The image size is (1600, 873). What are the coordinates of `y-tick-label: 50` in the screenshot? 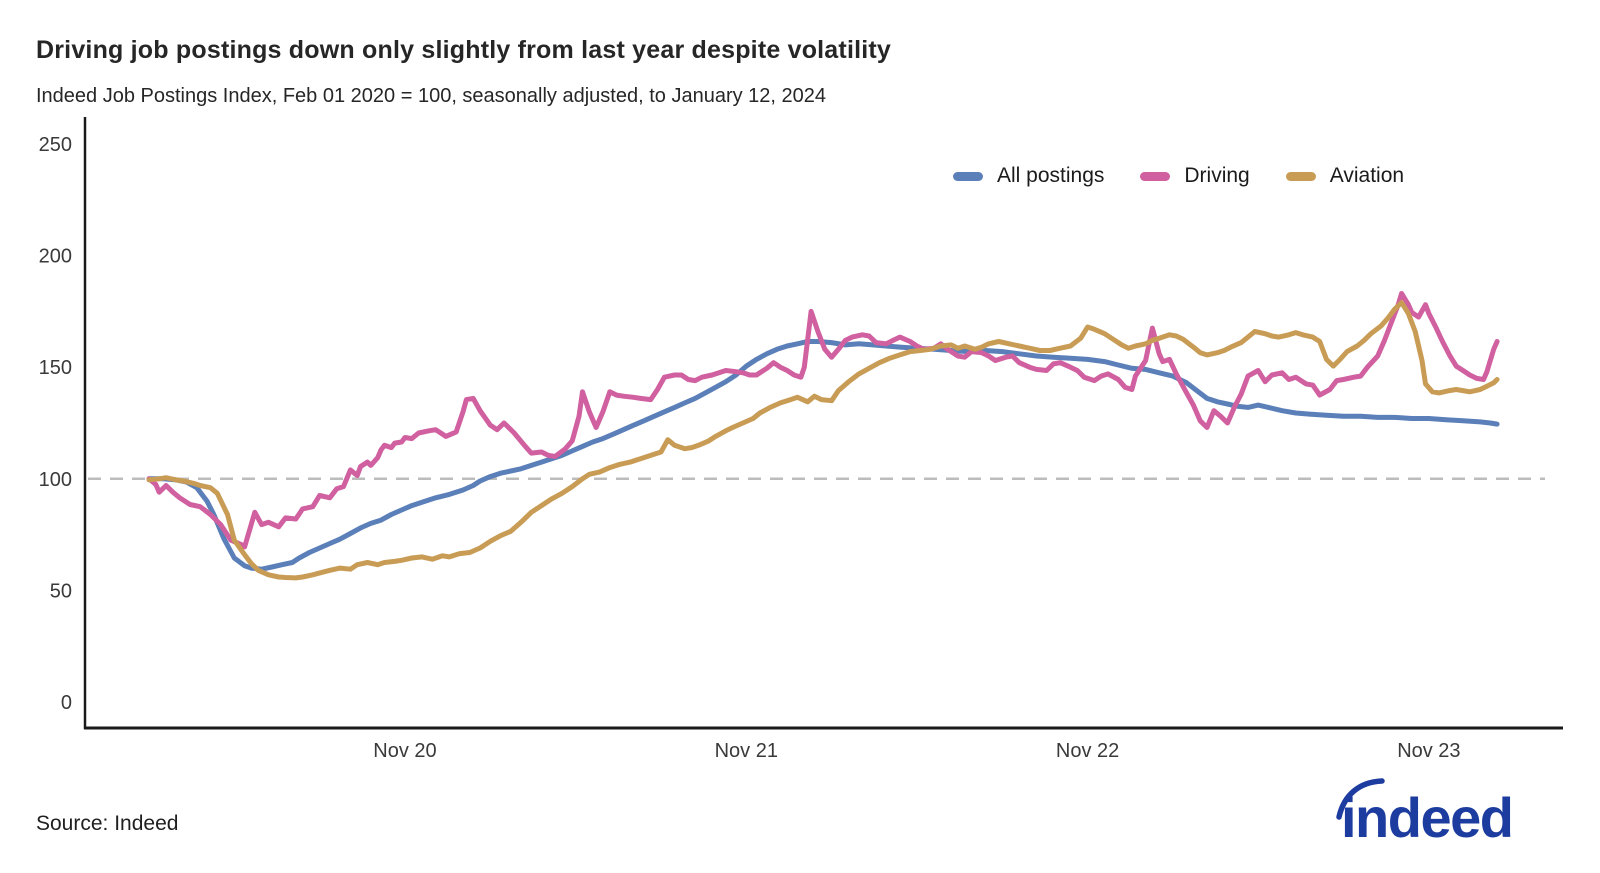 It's located at (61, 591).